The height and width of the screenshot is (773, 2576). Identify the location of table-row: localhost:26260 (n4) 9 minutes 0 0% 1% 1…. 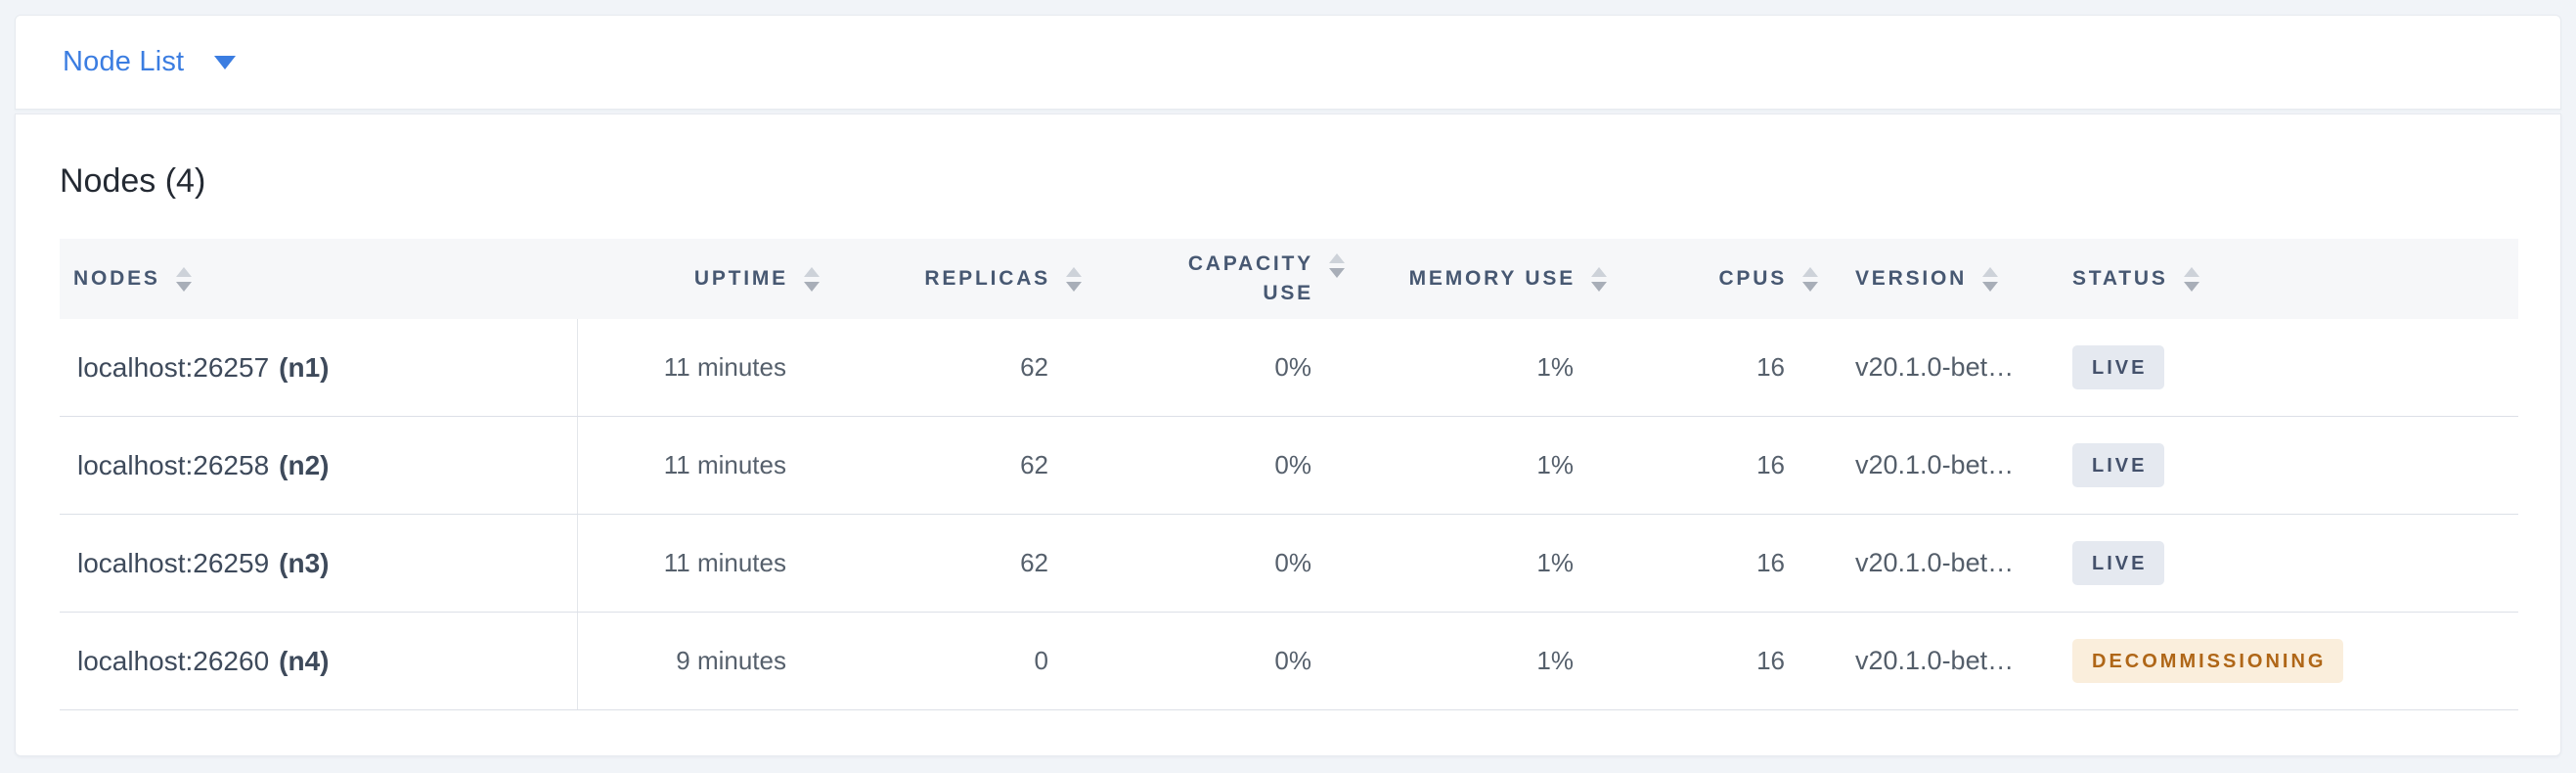
(1289, 661).